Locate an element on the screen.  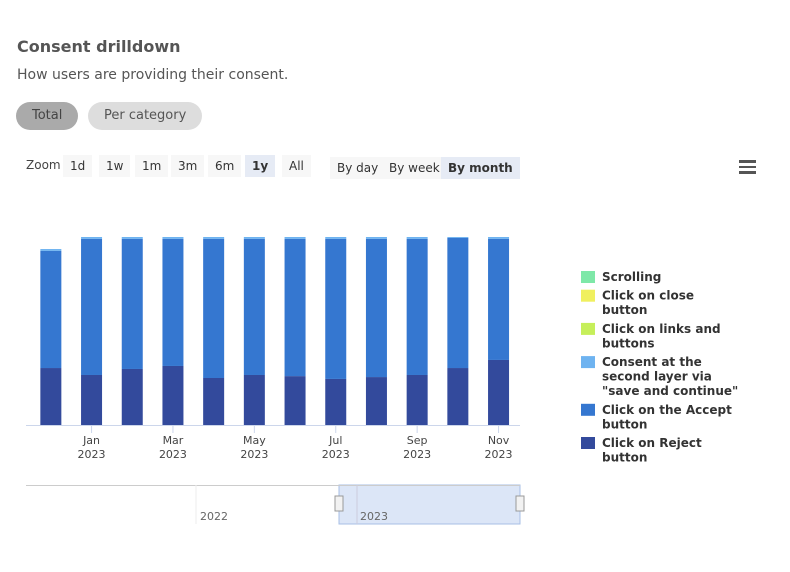
zoom-button: 1m is located at coordinates (152, 166).